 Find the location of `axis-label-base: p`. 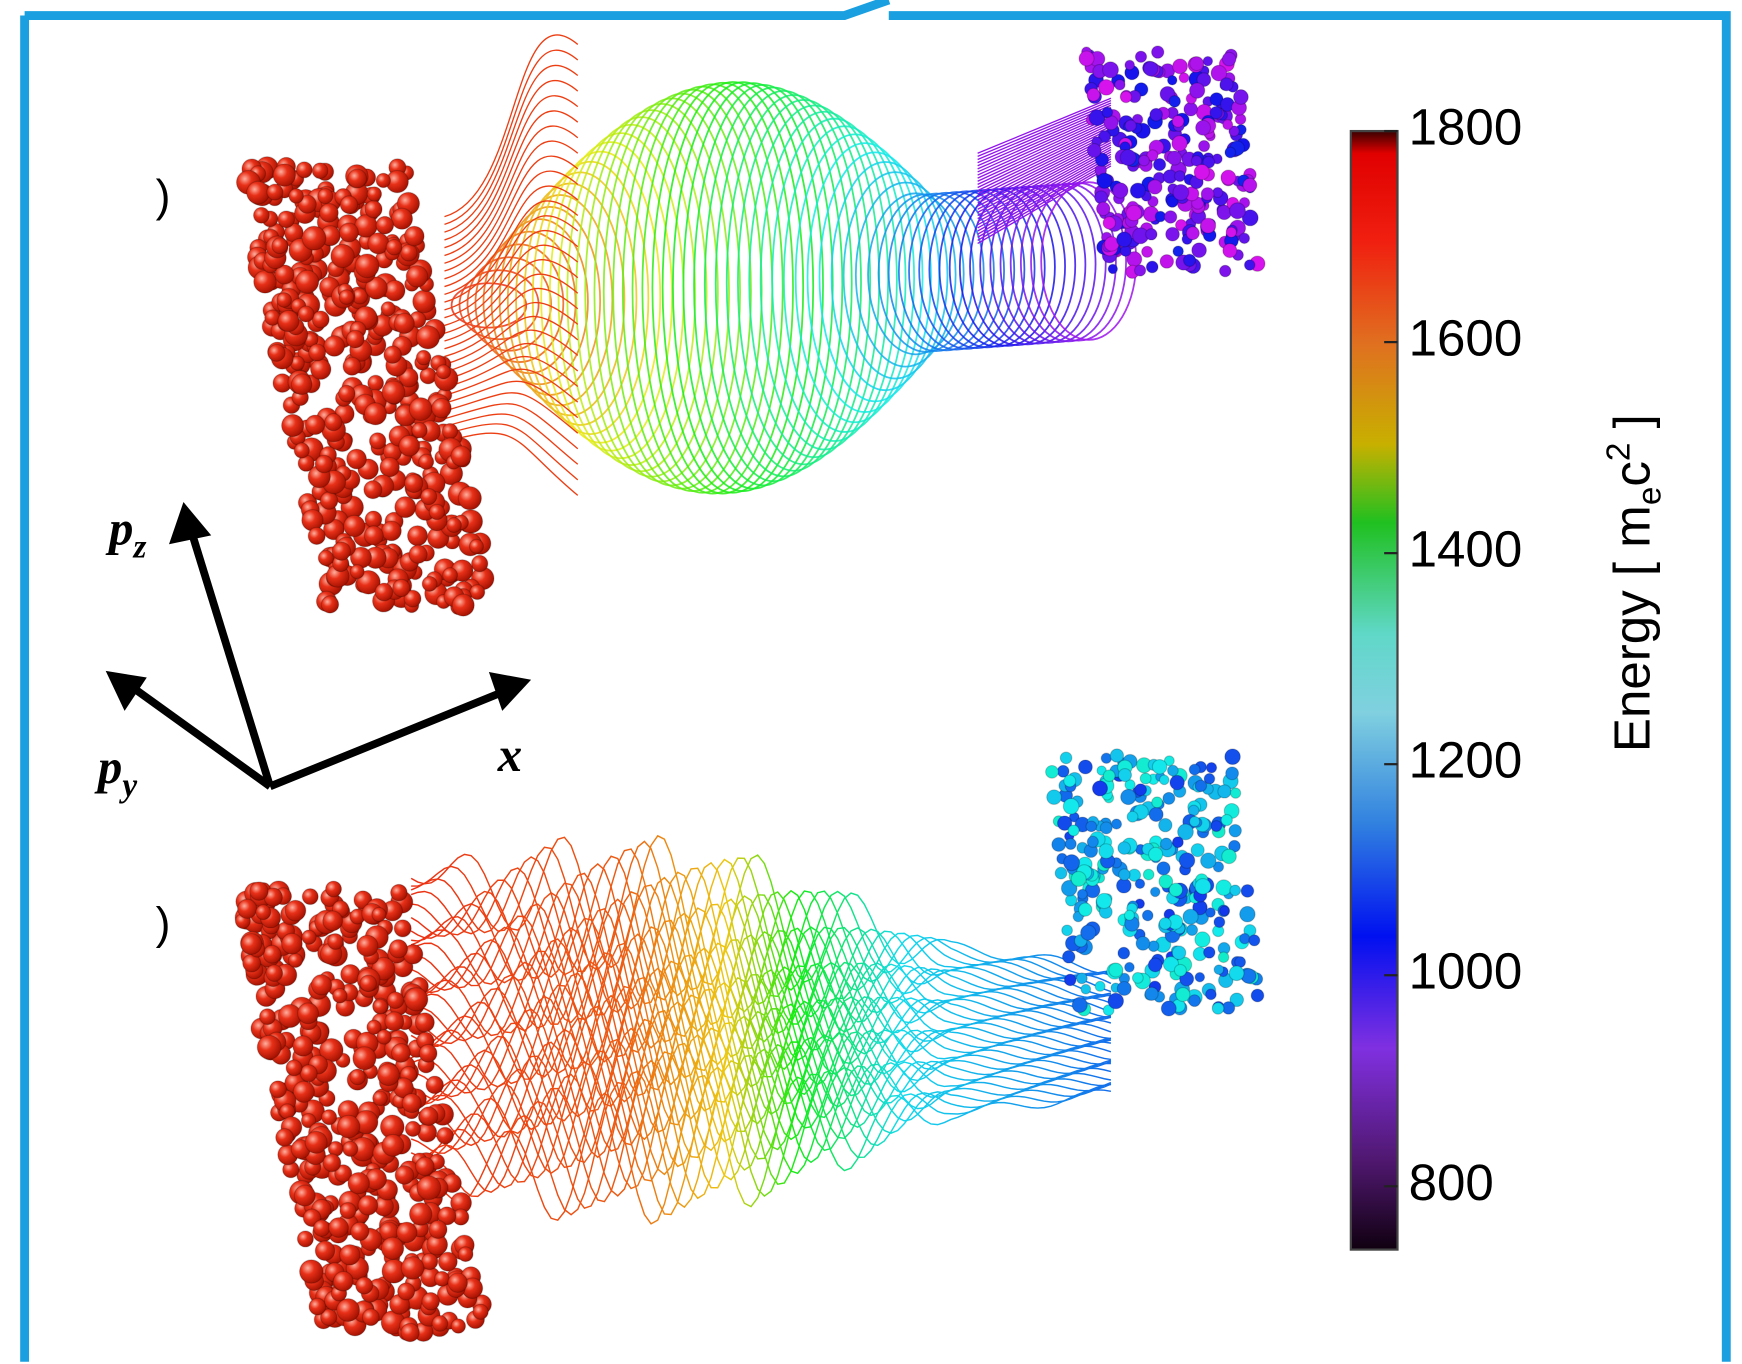

axis-label-base: p is located at coordinates (119, 527).